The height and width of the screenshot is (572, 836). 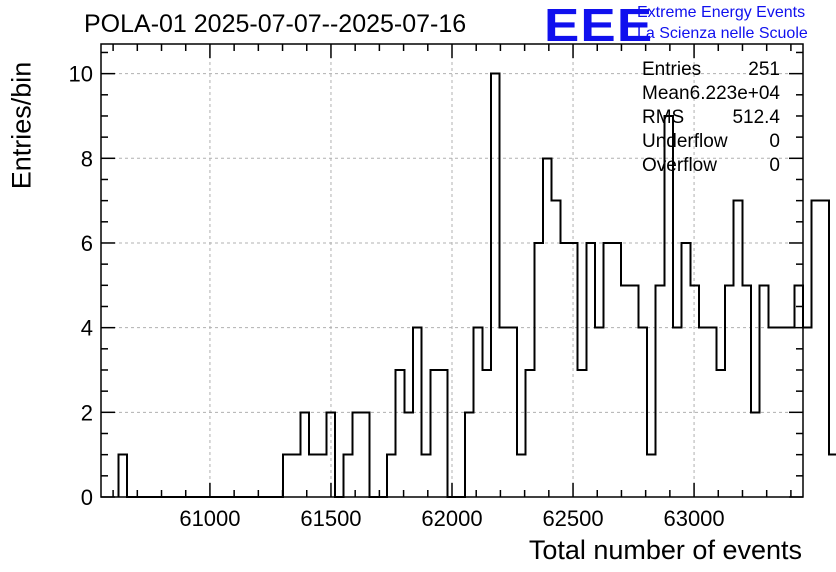 What do you see at coordinates (451, 518) in the screenshot?
I see `x-tick-label: 62000` at bounding box center [451, 518].